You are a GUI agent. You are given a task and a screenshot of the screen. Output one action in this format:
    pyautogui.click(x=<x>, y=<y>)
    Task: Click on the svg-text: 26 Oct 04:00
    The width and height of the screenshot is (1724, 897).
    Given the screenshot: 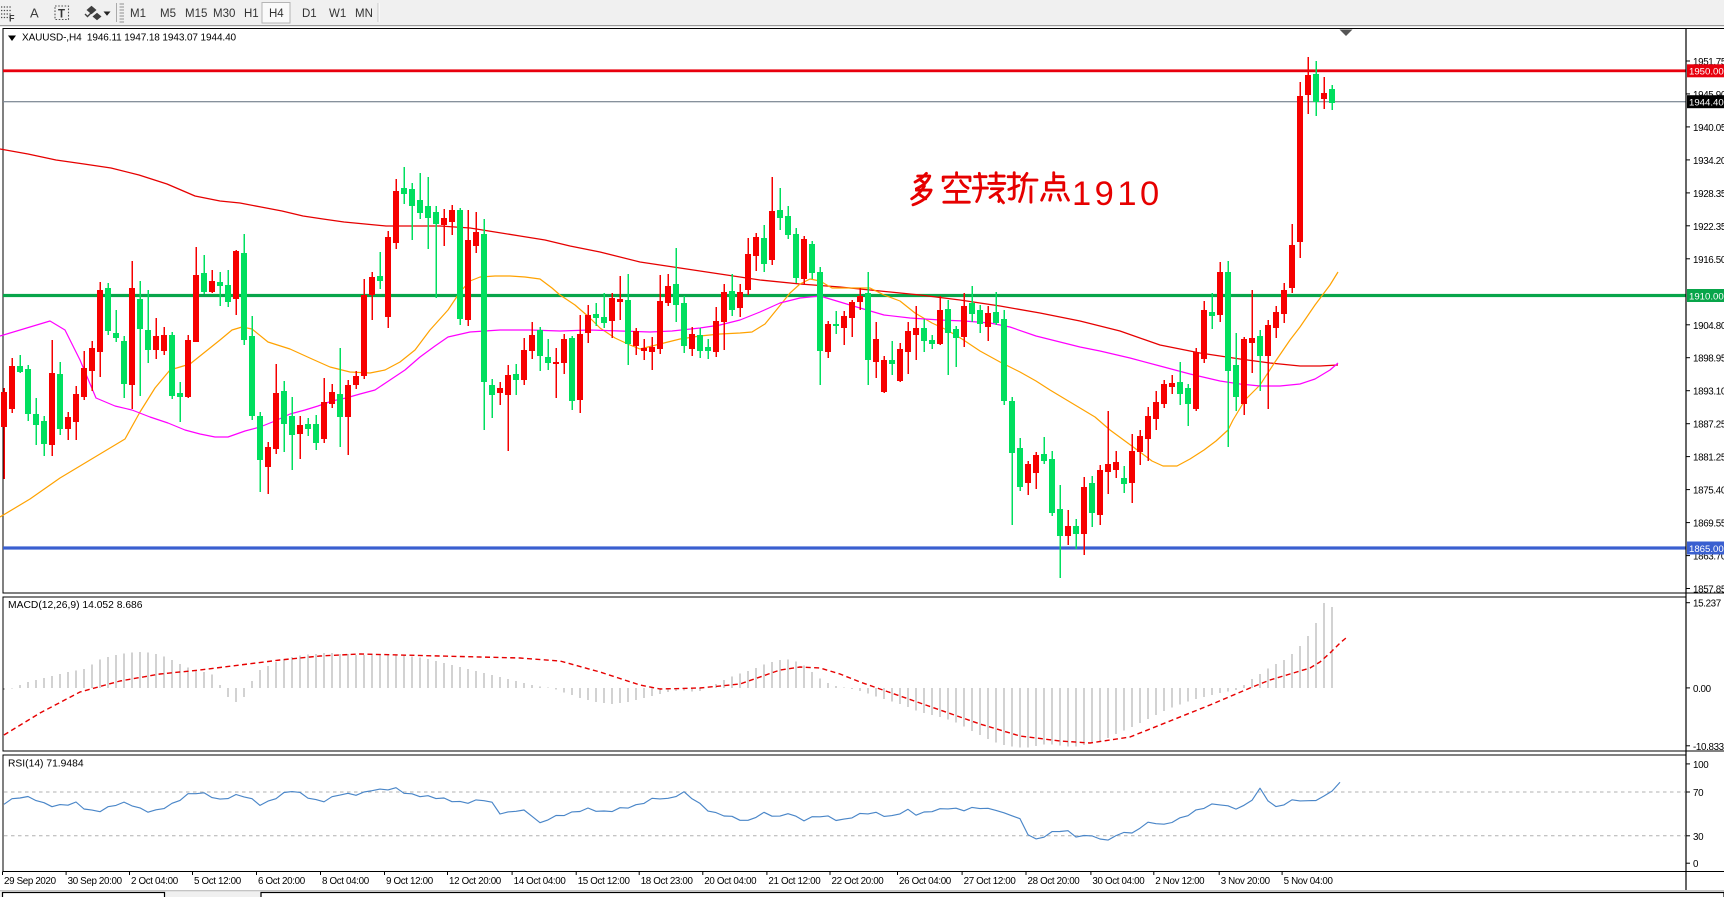 What is the action you would take?
    pyautogui.click(x=925, y=881)
    